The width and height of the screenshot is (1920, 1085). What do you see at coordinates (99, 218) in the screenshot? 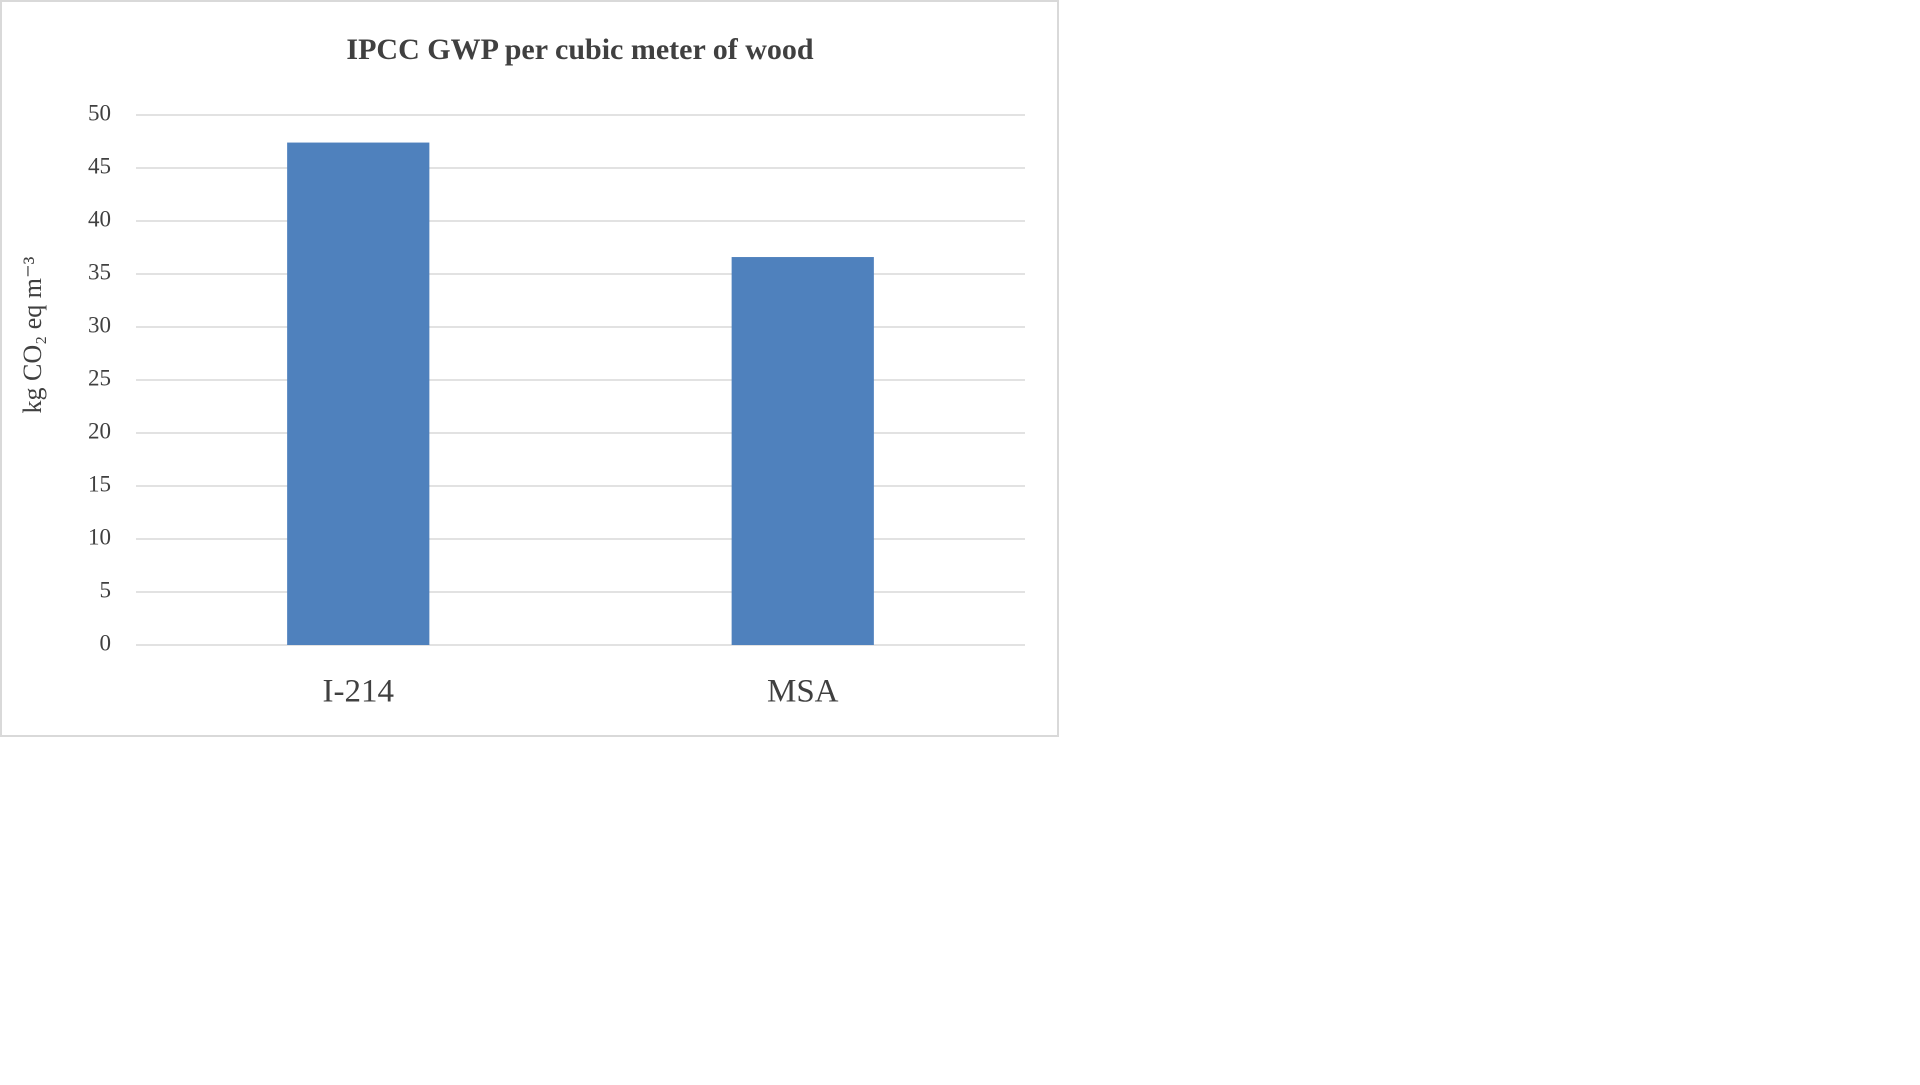
I see `y-tick-label: 40` at bounding box center [99, 218].